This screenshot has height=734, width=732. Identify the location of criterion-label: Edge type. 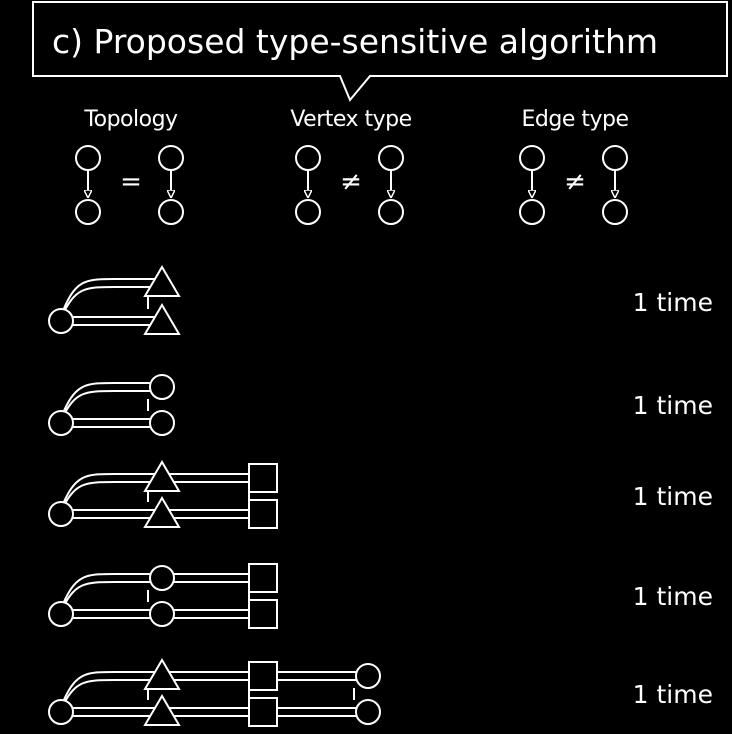
(574, 119).